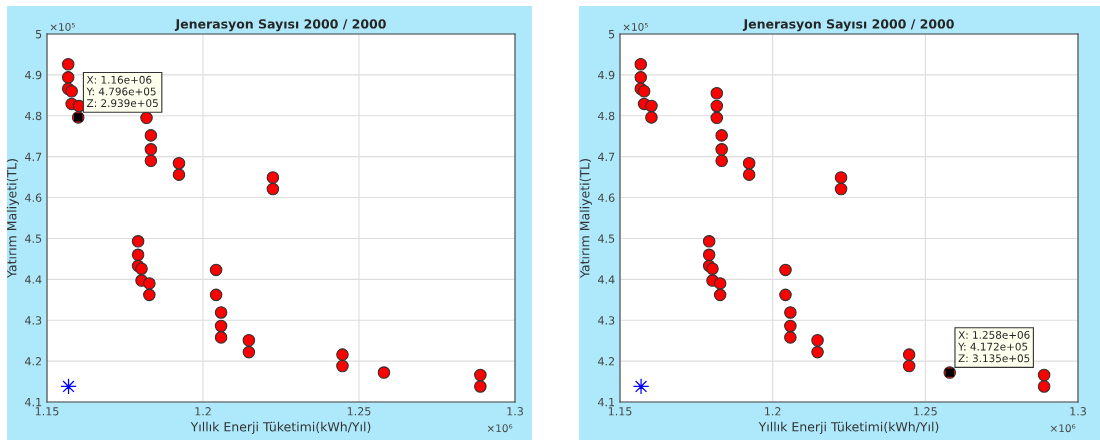  Describe the element at coordinates (994, 347) in the screenshot. I see `annotation: X: 1.258e+06 Y: 4.172e+05 Z: 3.135e+05` at that location.